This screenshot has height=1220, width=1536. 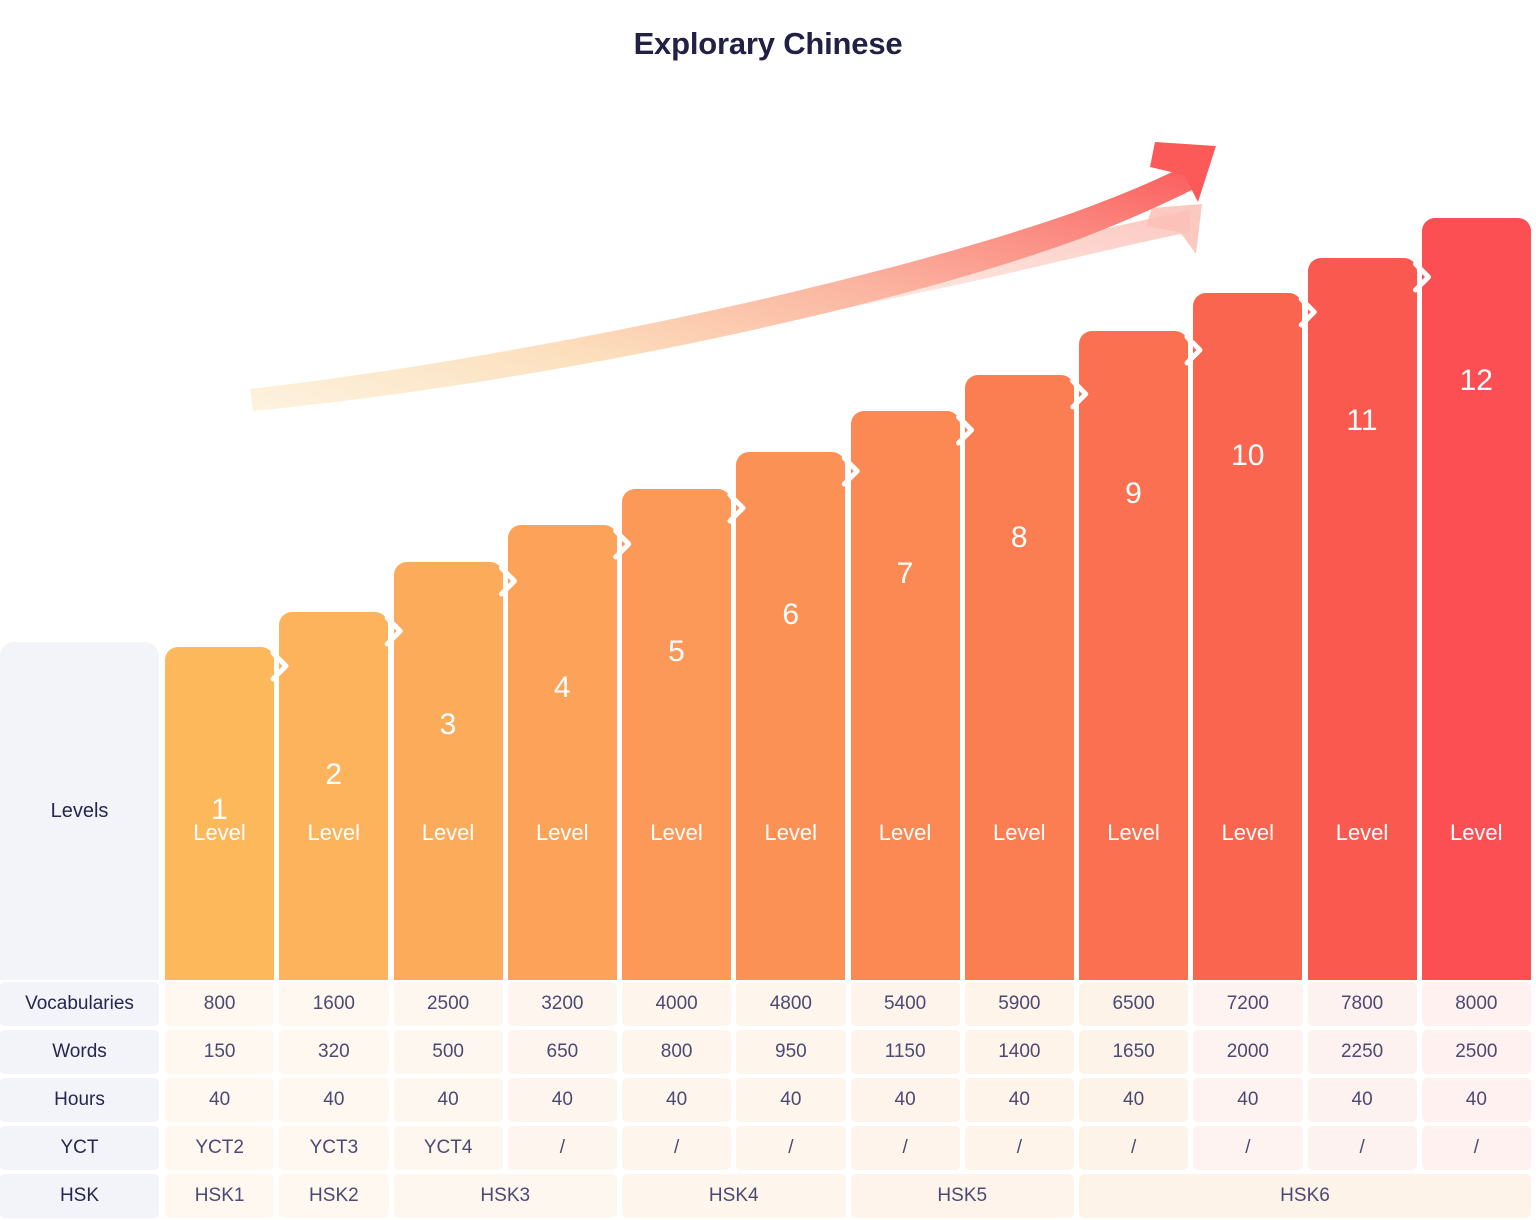 I want to click on table-cell: 5900, so click(x=1019, y=1004).